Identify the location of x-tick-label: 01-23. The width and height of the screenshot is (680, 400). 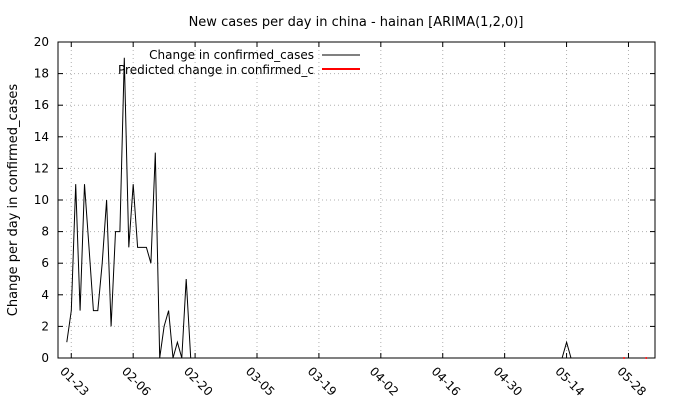
(74, 381).